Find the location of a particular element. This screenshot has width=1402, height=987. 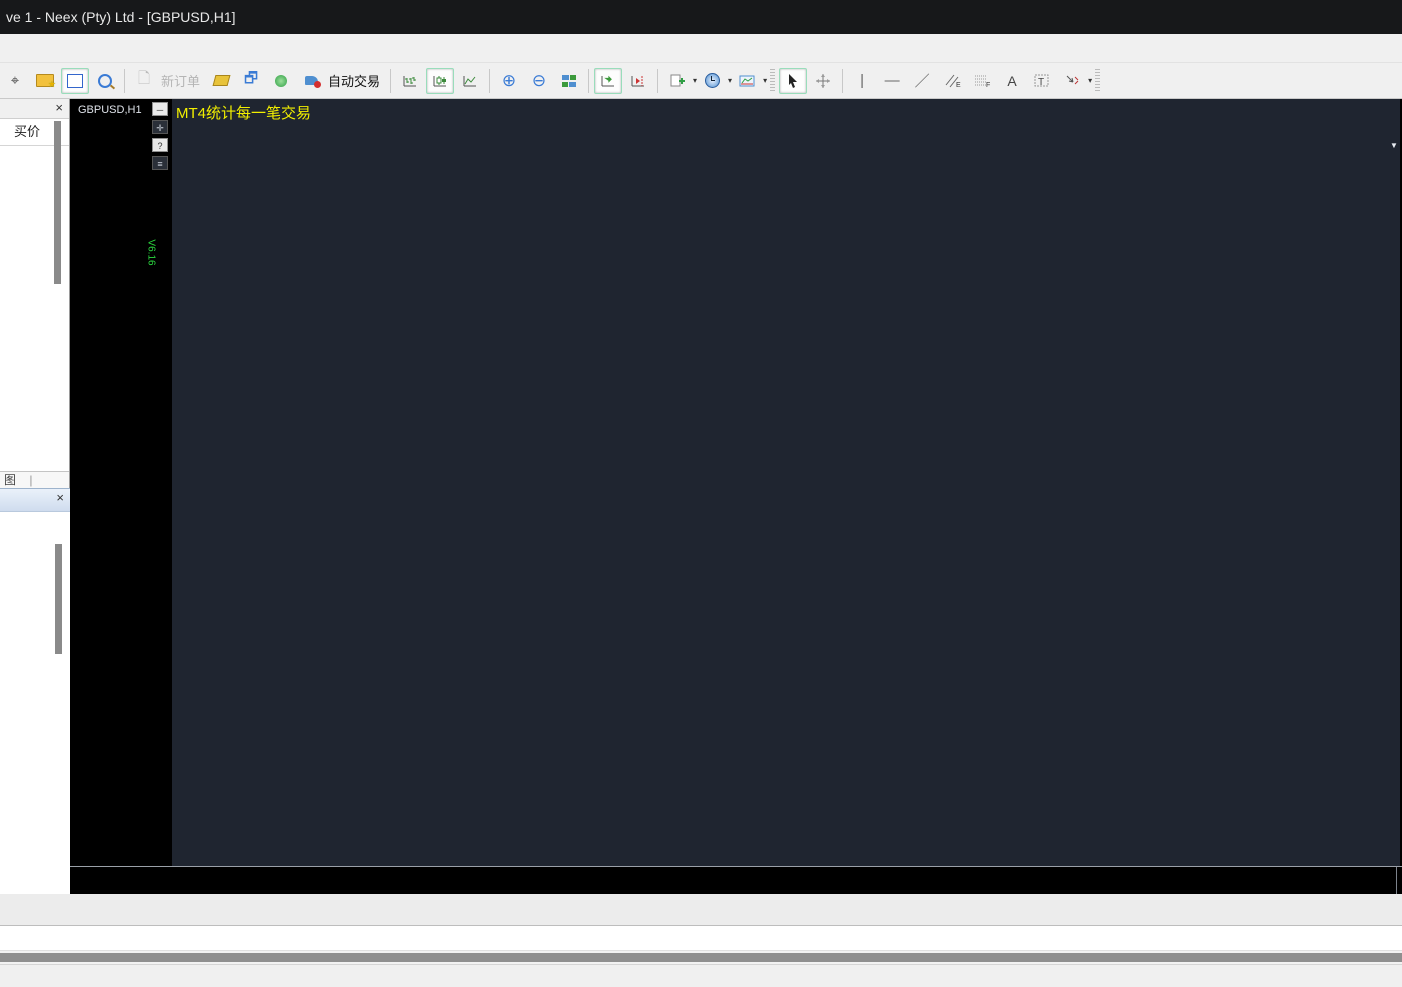

horizontal-scrollbar is located at coordinates (701, 957).